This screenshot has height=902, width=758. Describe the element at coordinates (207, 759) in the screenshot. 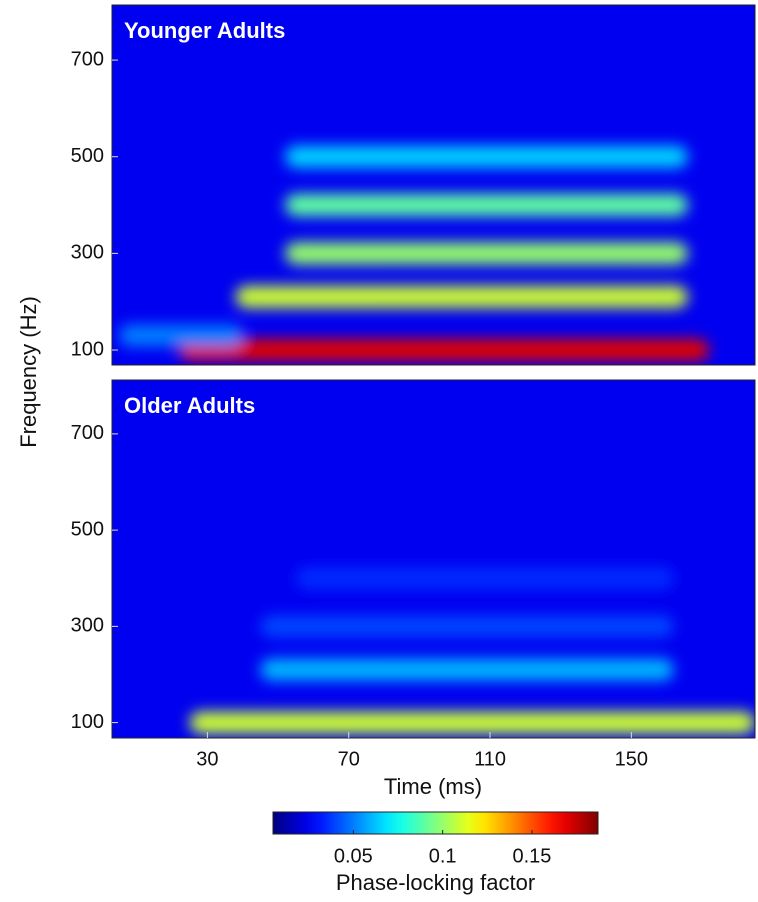

I see `x-tick-label: 30` at that location.